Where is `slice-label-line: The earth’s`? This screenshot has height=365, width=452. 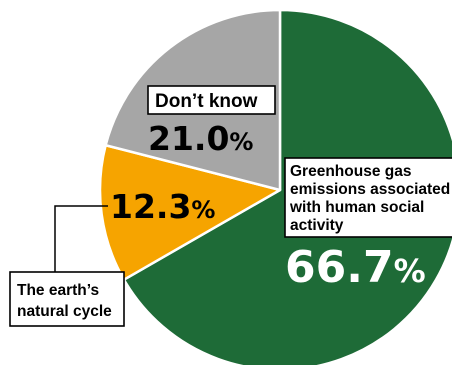 slice-label-line: The earth’s is located at coordinates (58, 290).